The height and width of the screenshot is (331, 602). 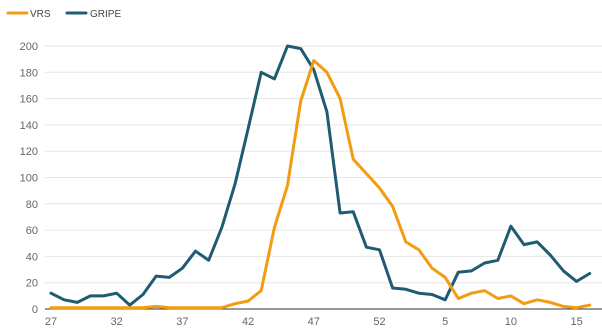 I want to click on x-tick-label-52: 52, so click(x=379, y=322).